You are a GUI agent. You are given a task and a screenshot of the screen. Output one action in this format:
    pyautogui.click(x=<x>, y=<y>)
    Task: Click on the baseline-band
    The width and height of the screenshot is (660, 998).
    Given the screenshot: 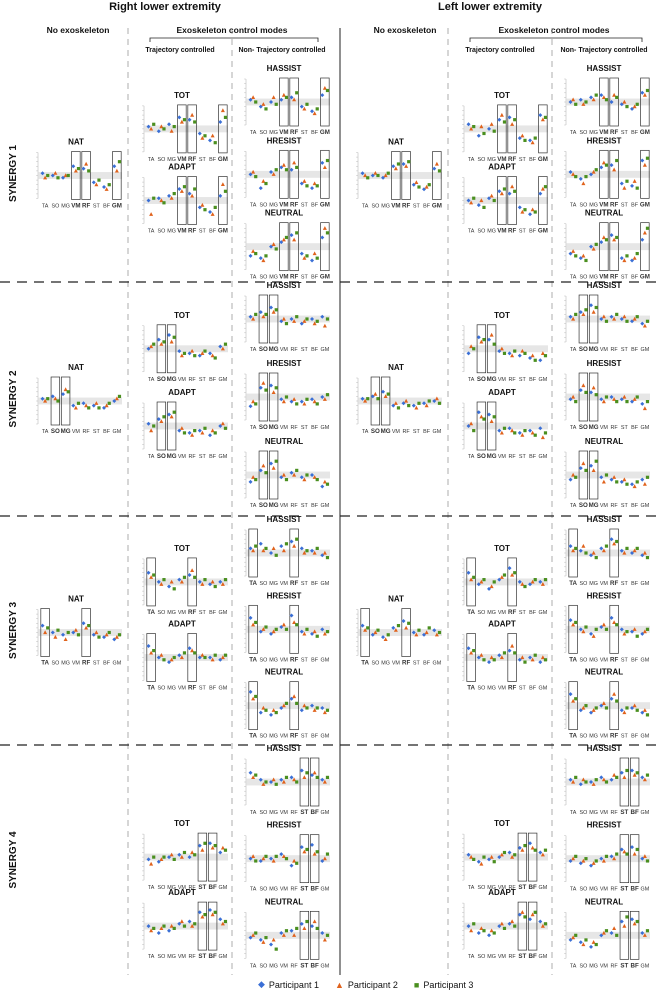 What is the action you would take?
    pyautogui.click(x=608, y=935)
    